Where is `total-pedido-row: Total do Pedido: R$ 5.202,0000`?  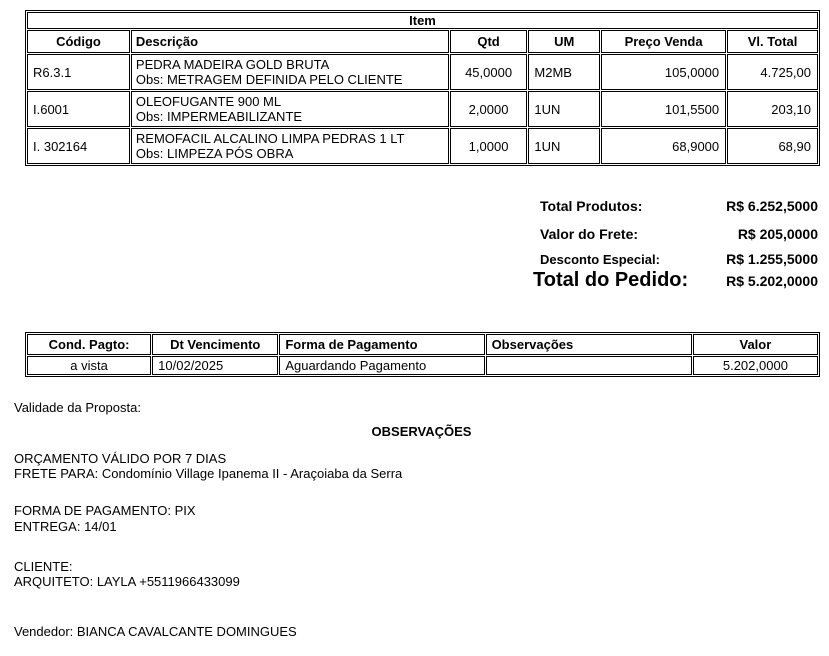 total-pedido-row: Total do Pedido: R$ 5.202,0000 is located at coordinates (675, 280).